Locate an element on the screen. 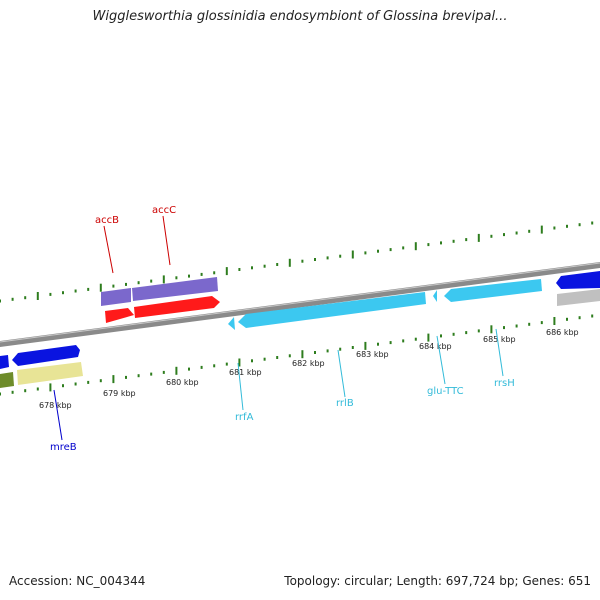  glu-TTC-leader is located at coordinates (441, 360).